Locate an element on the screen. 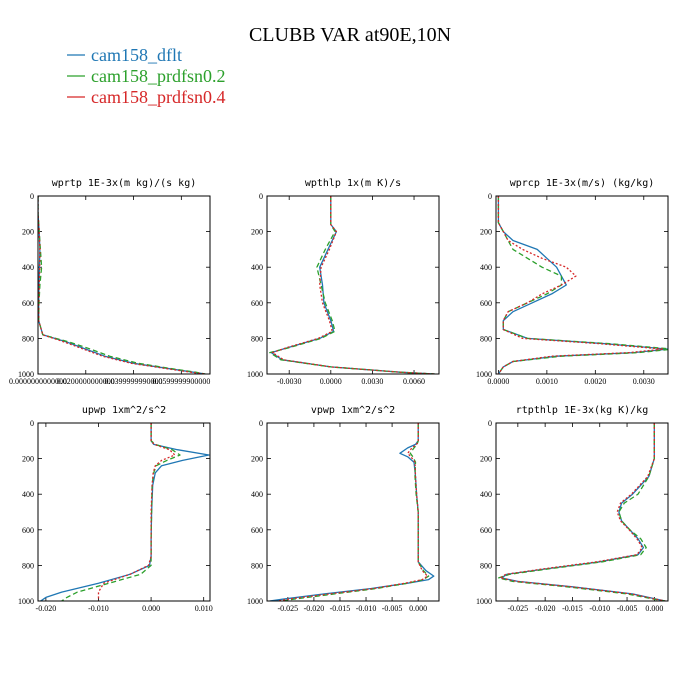 The image size is (700, 700). legend-label: cam158_prdfsn0.2 is located at coordinates (158, 76).